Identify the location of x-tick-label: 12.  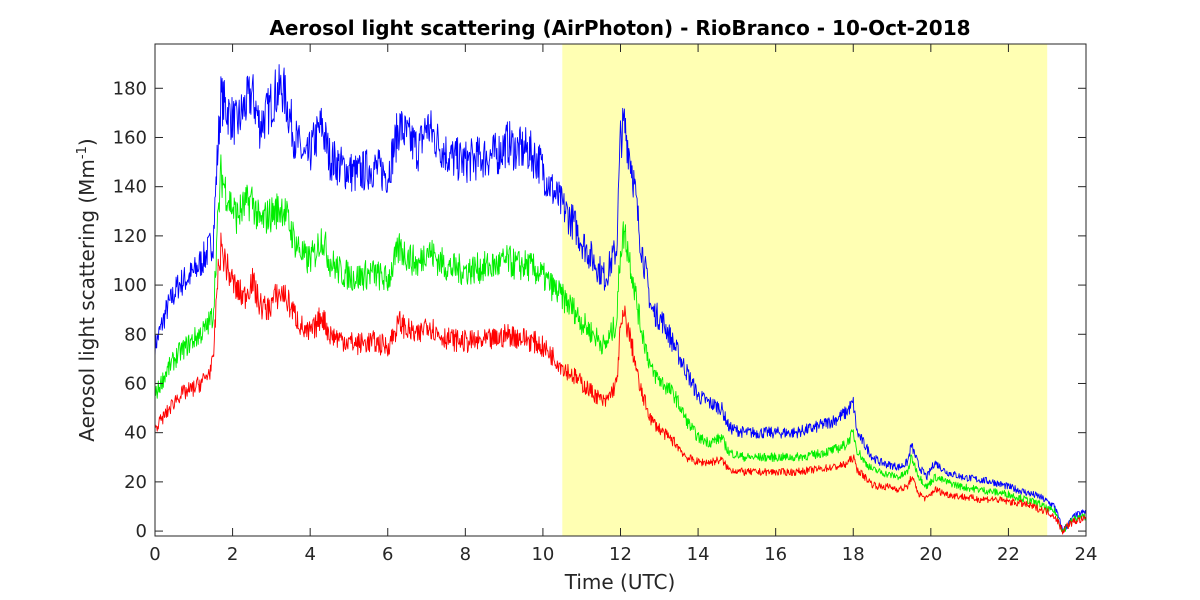
(620, 554).